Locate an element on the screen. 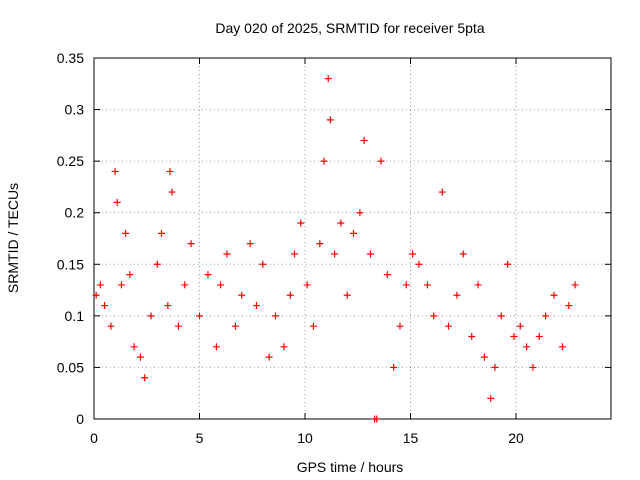 Image resolution: width=640 pixels, height=480 pixels. x-tick-label: 10 is located at coordinates (305, 438).